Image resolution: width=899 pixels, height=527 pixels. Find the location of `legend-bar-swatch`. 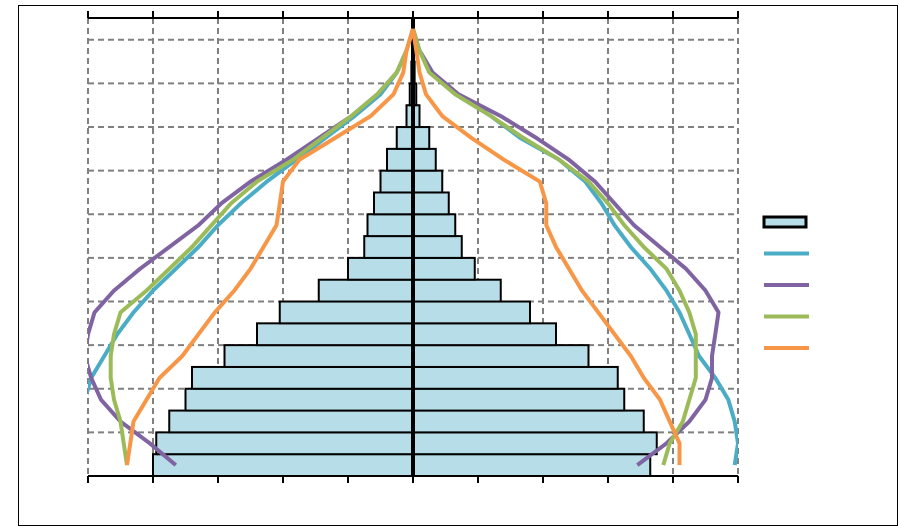

legend-bar-swatch is located at coordinates (785, 222).